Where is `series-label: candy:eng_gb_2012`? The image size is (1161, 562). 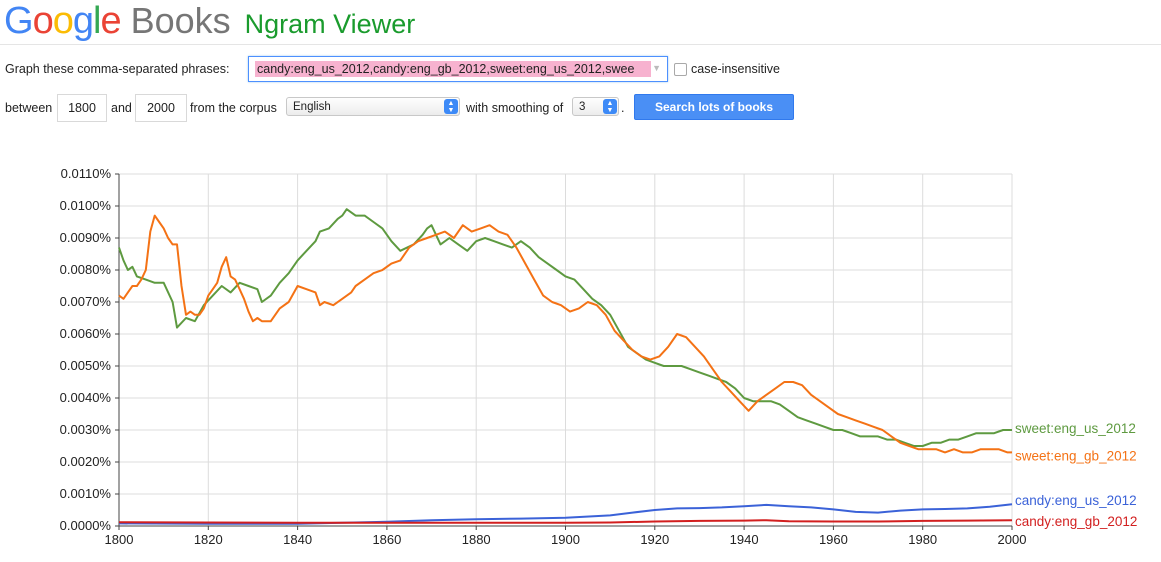 series-label: candy:eng_gb_2012 is located at coordinates (1076, 521).